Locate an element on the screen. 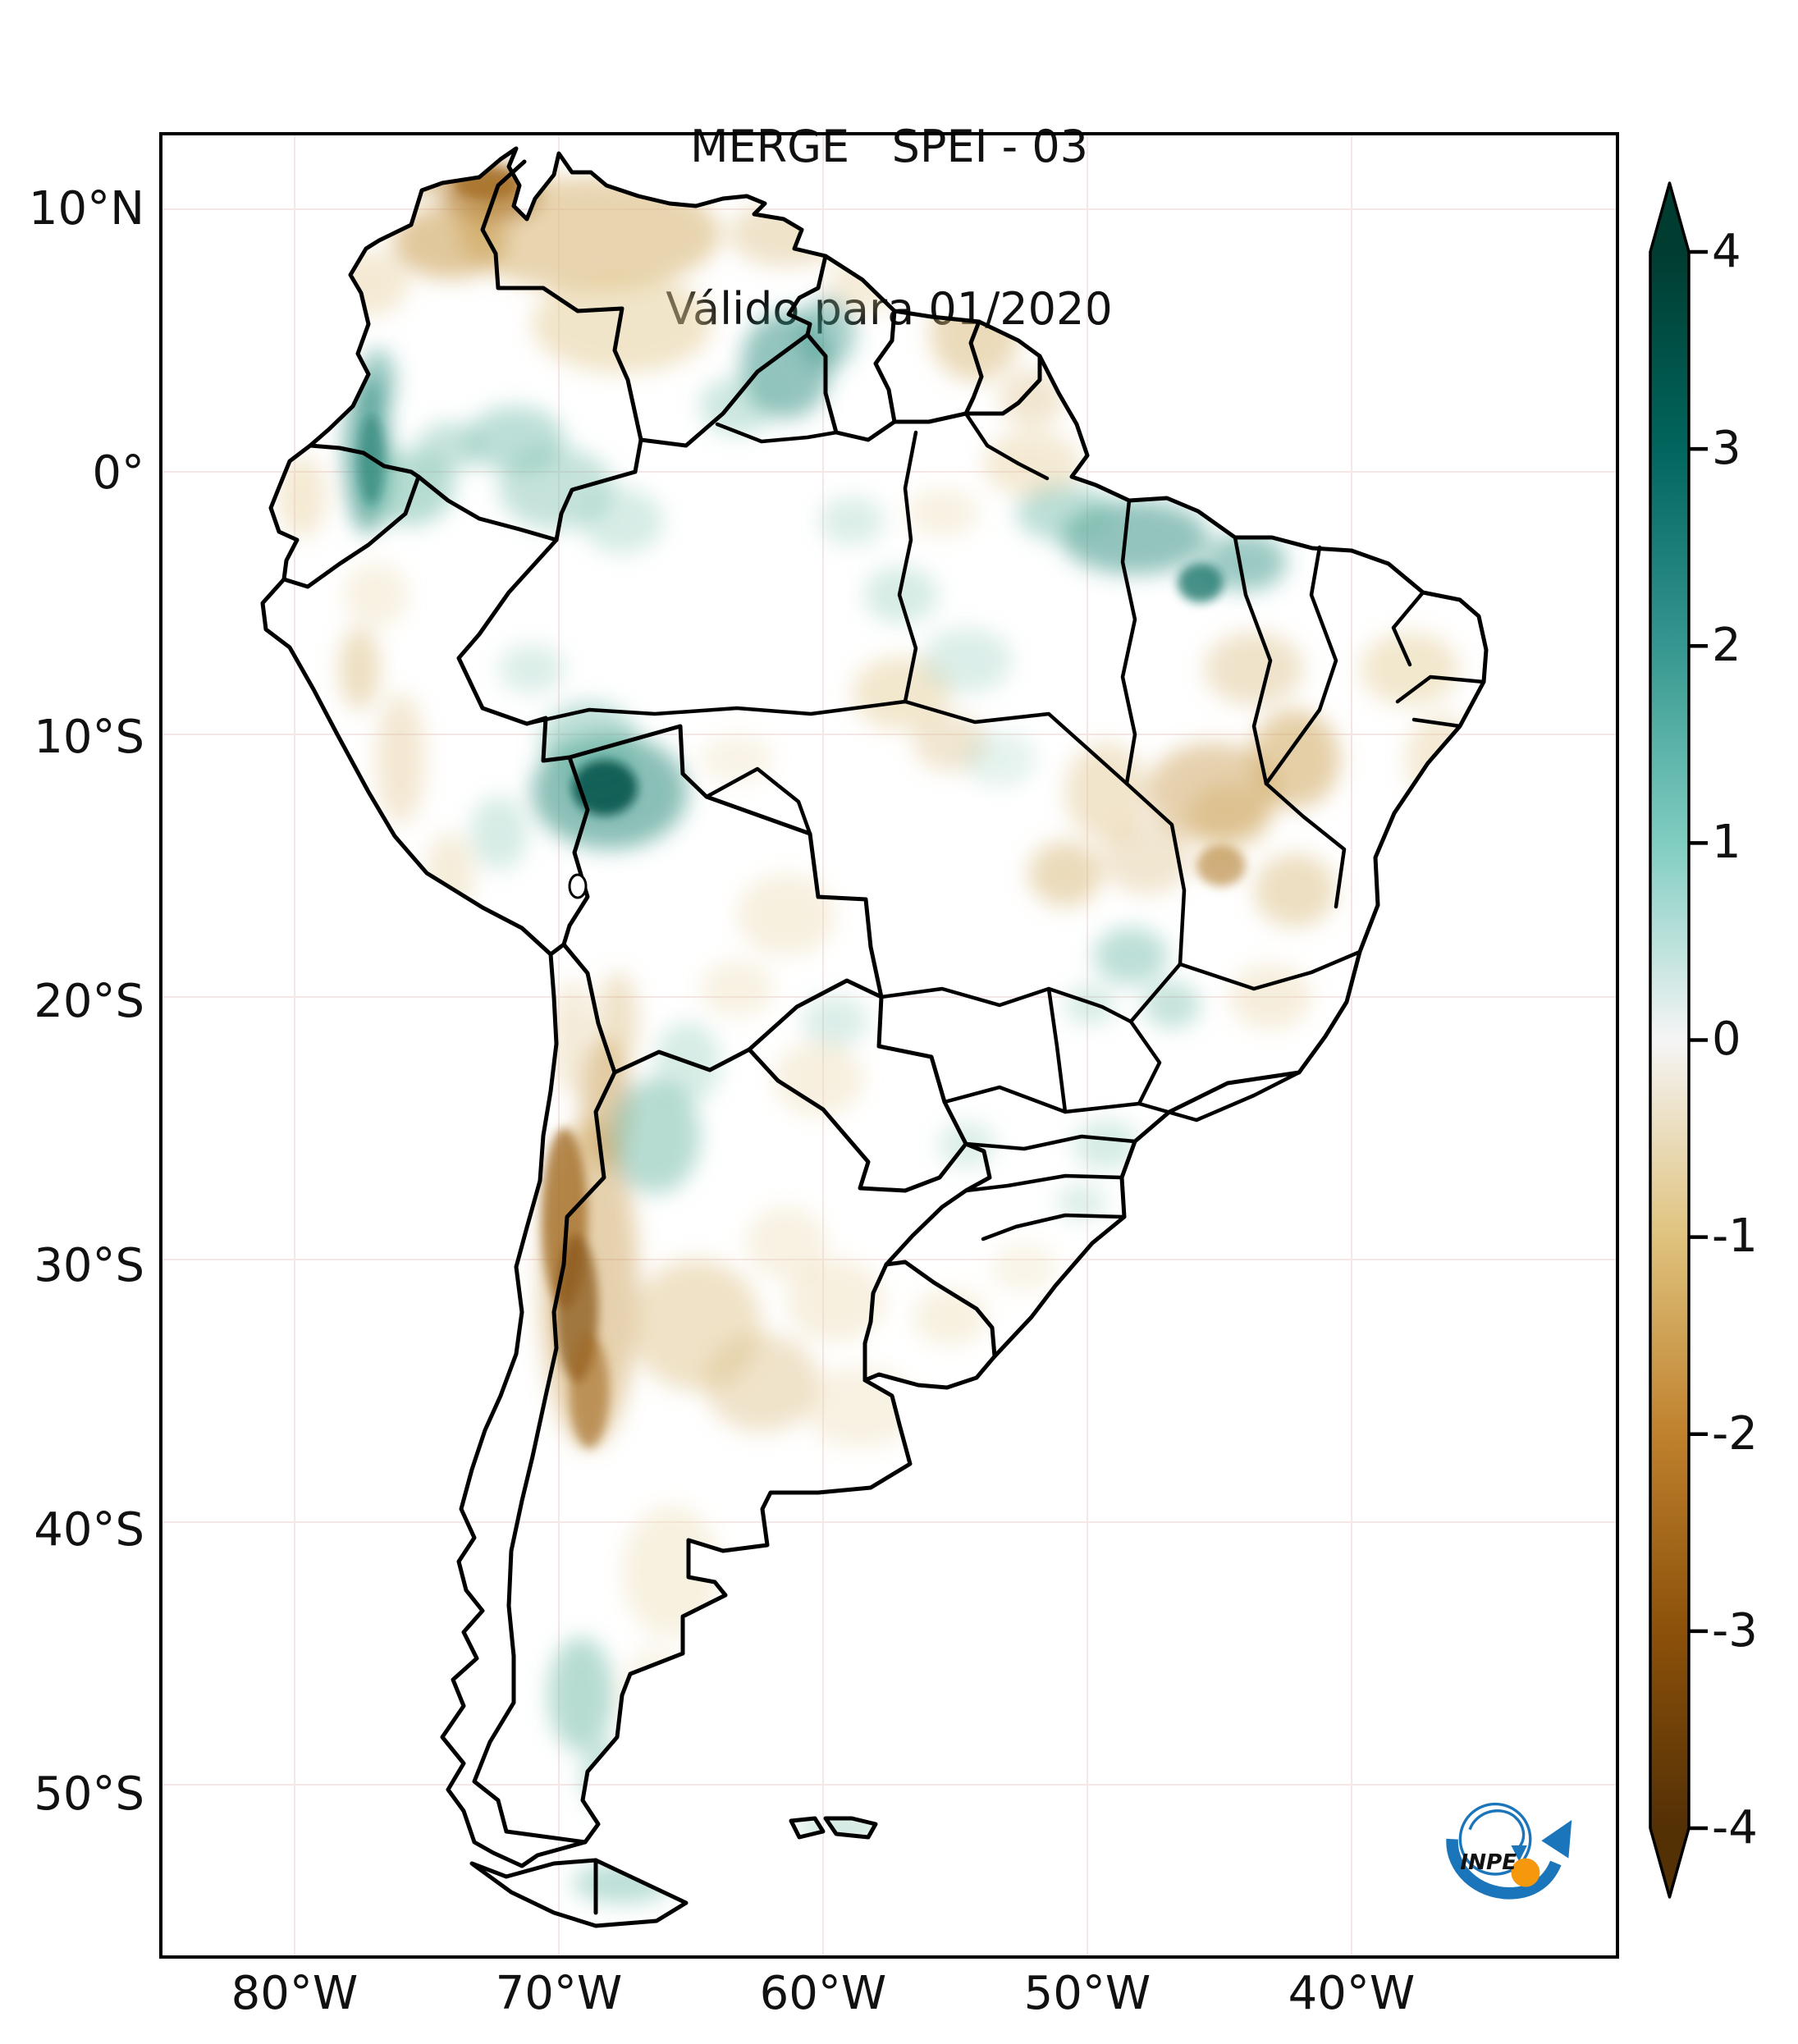  x-tick-60w: 60°W is located at coordinates (823, 1994).